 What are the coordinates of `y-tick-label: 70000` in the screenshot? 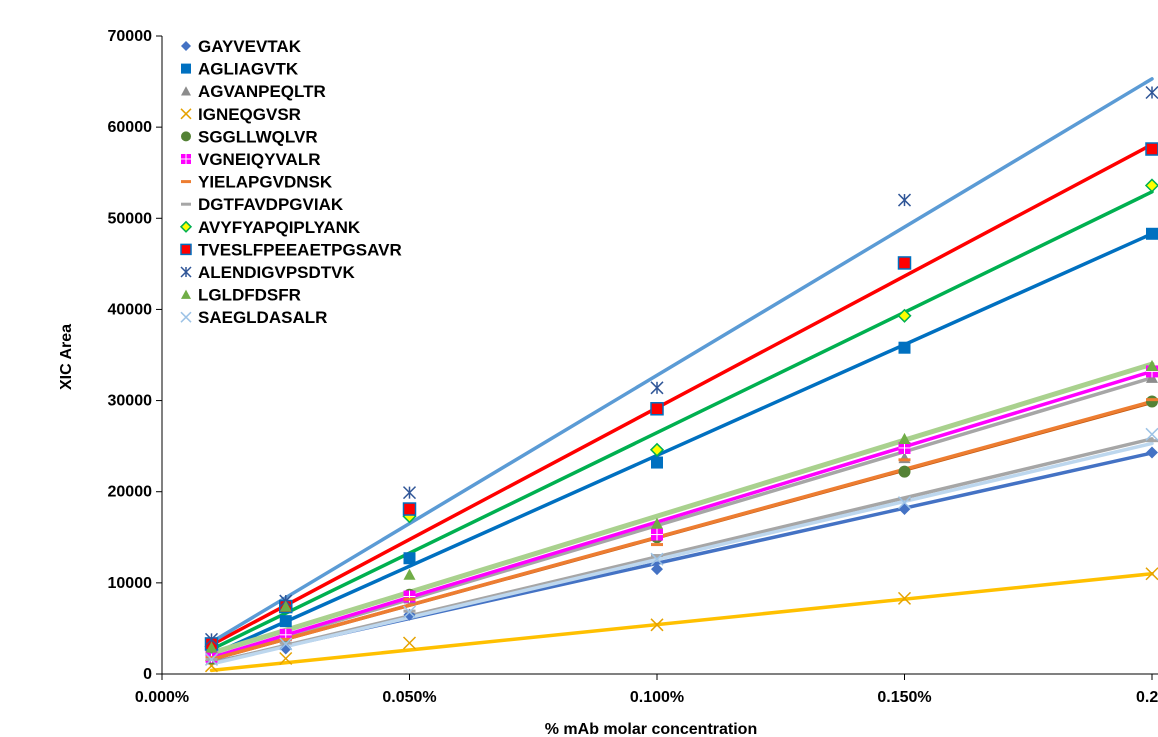 It's located at (130, 36).